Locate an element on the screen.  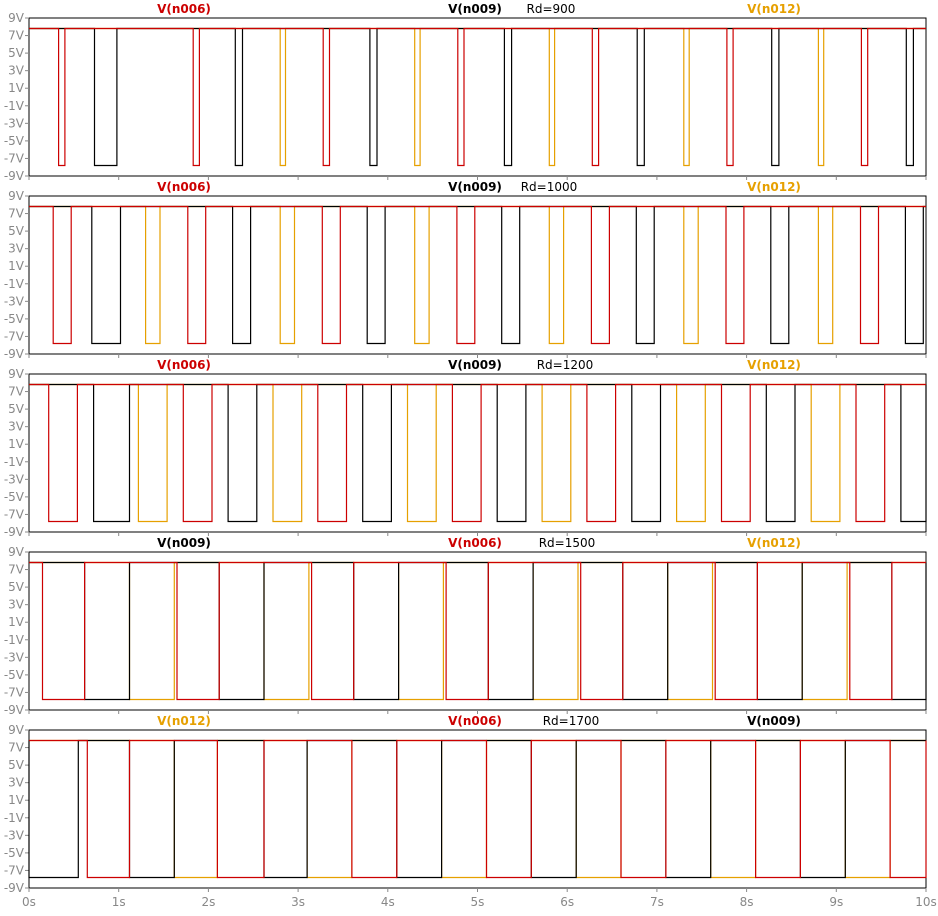
series-line-vn009 is located at coordinates (478, 453).